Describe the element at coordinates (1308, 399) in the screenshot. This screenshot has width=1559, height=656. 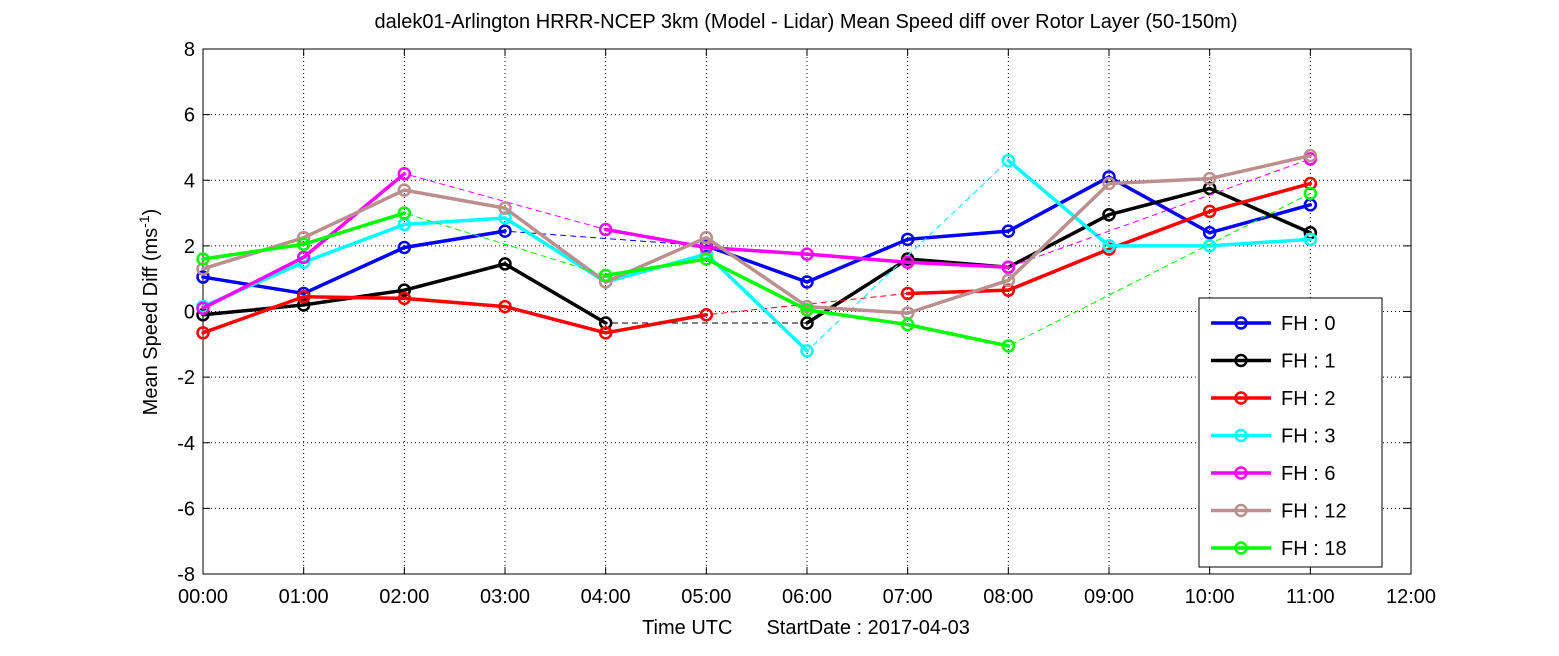
I see `legend-label: FH : 2` at that location.